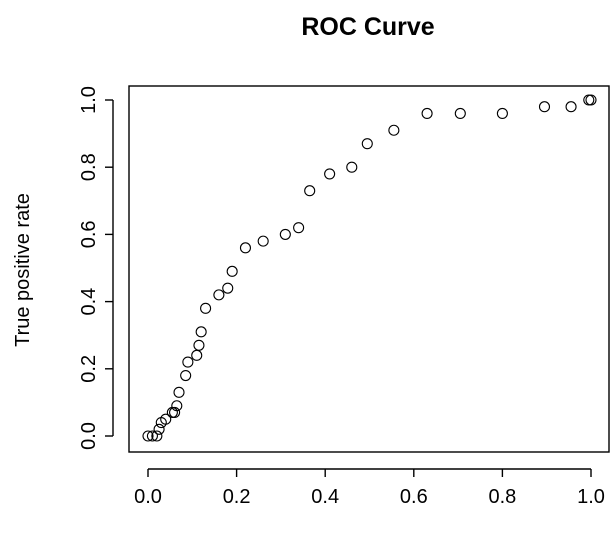  What do you see at coordinates (591, 497) in the screenshot?
I see `x-tick-label: 1.0` at bounding box center [591, 497].